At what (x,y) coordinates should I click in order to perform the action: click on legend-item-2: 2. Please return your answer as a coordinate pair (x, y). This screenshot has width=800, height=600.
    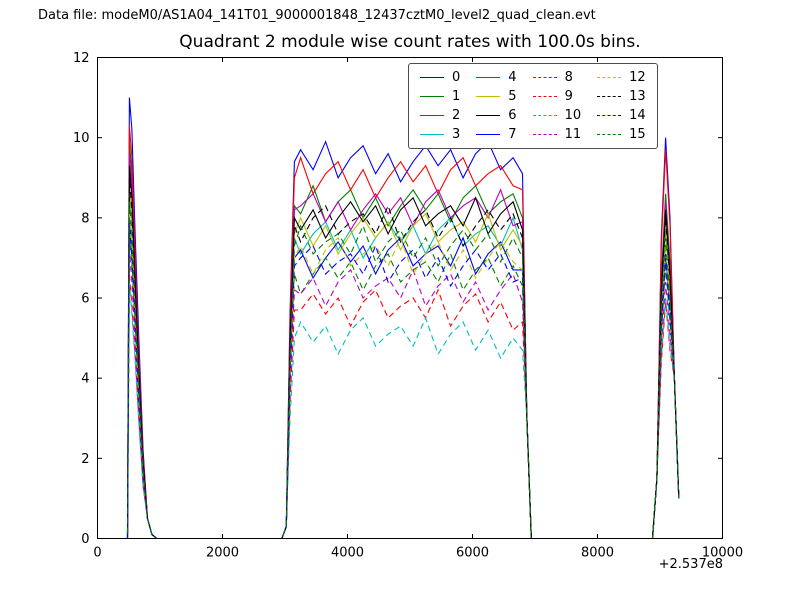
    Looking at the image, I should click on (440, 115).